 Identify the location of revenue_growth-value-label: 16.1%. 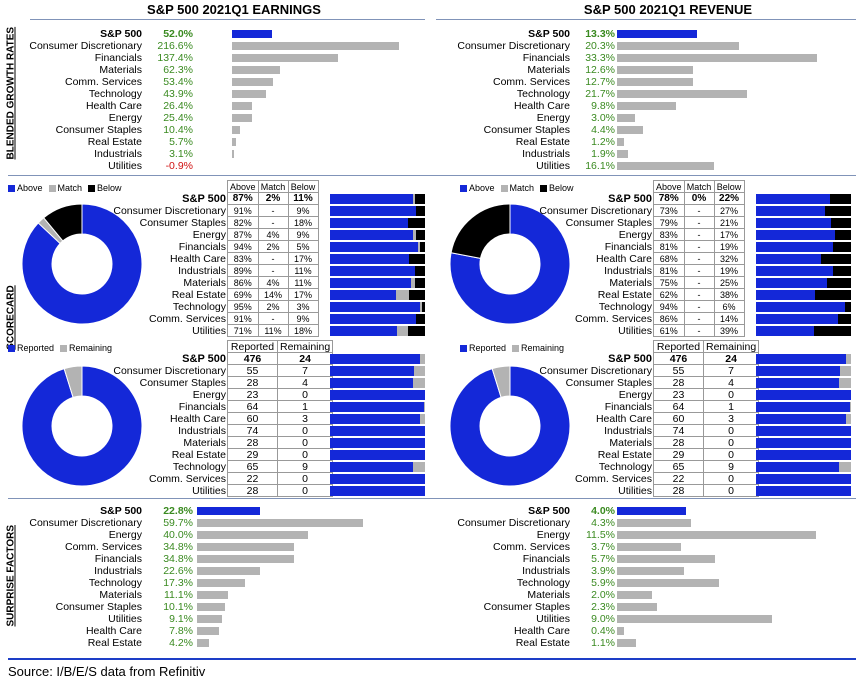
(600, 166).